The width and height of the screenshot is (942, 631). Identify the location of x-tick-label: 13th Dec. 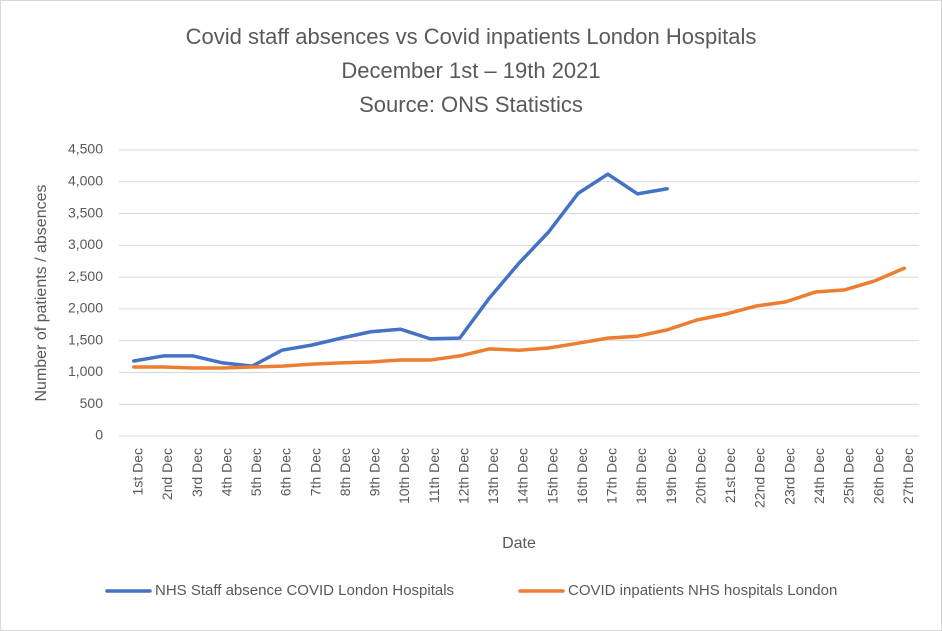
(493, 476).